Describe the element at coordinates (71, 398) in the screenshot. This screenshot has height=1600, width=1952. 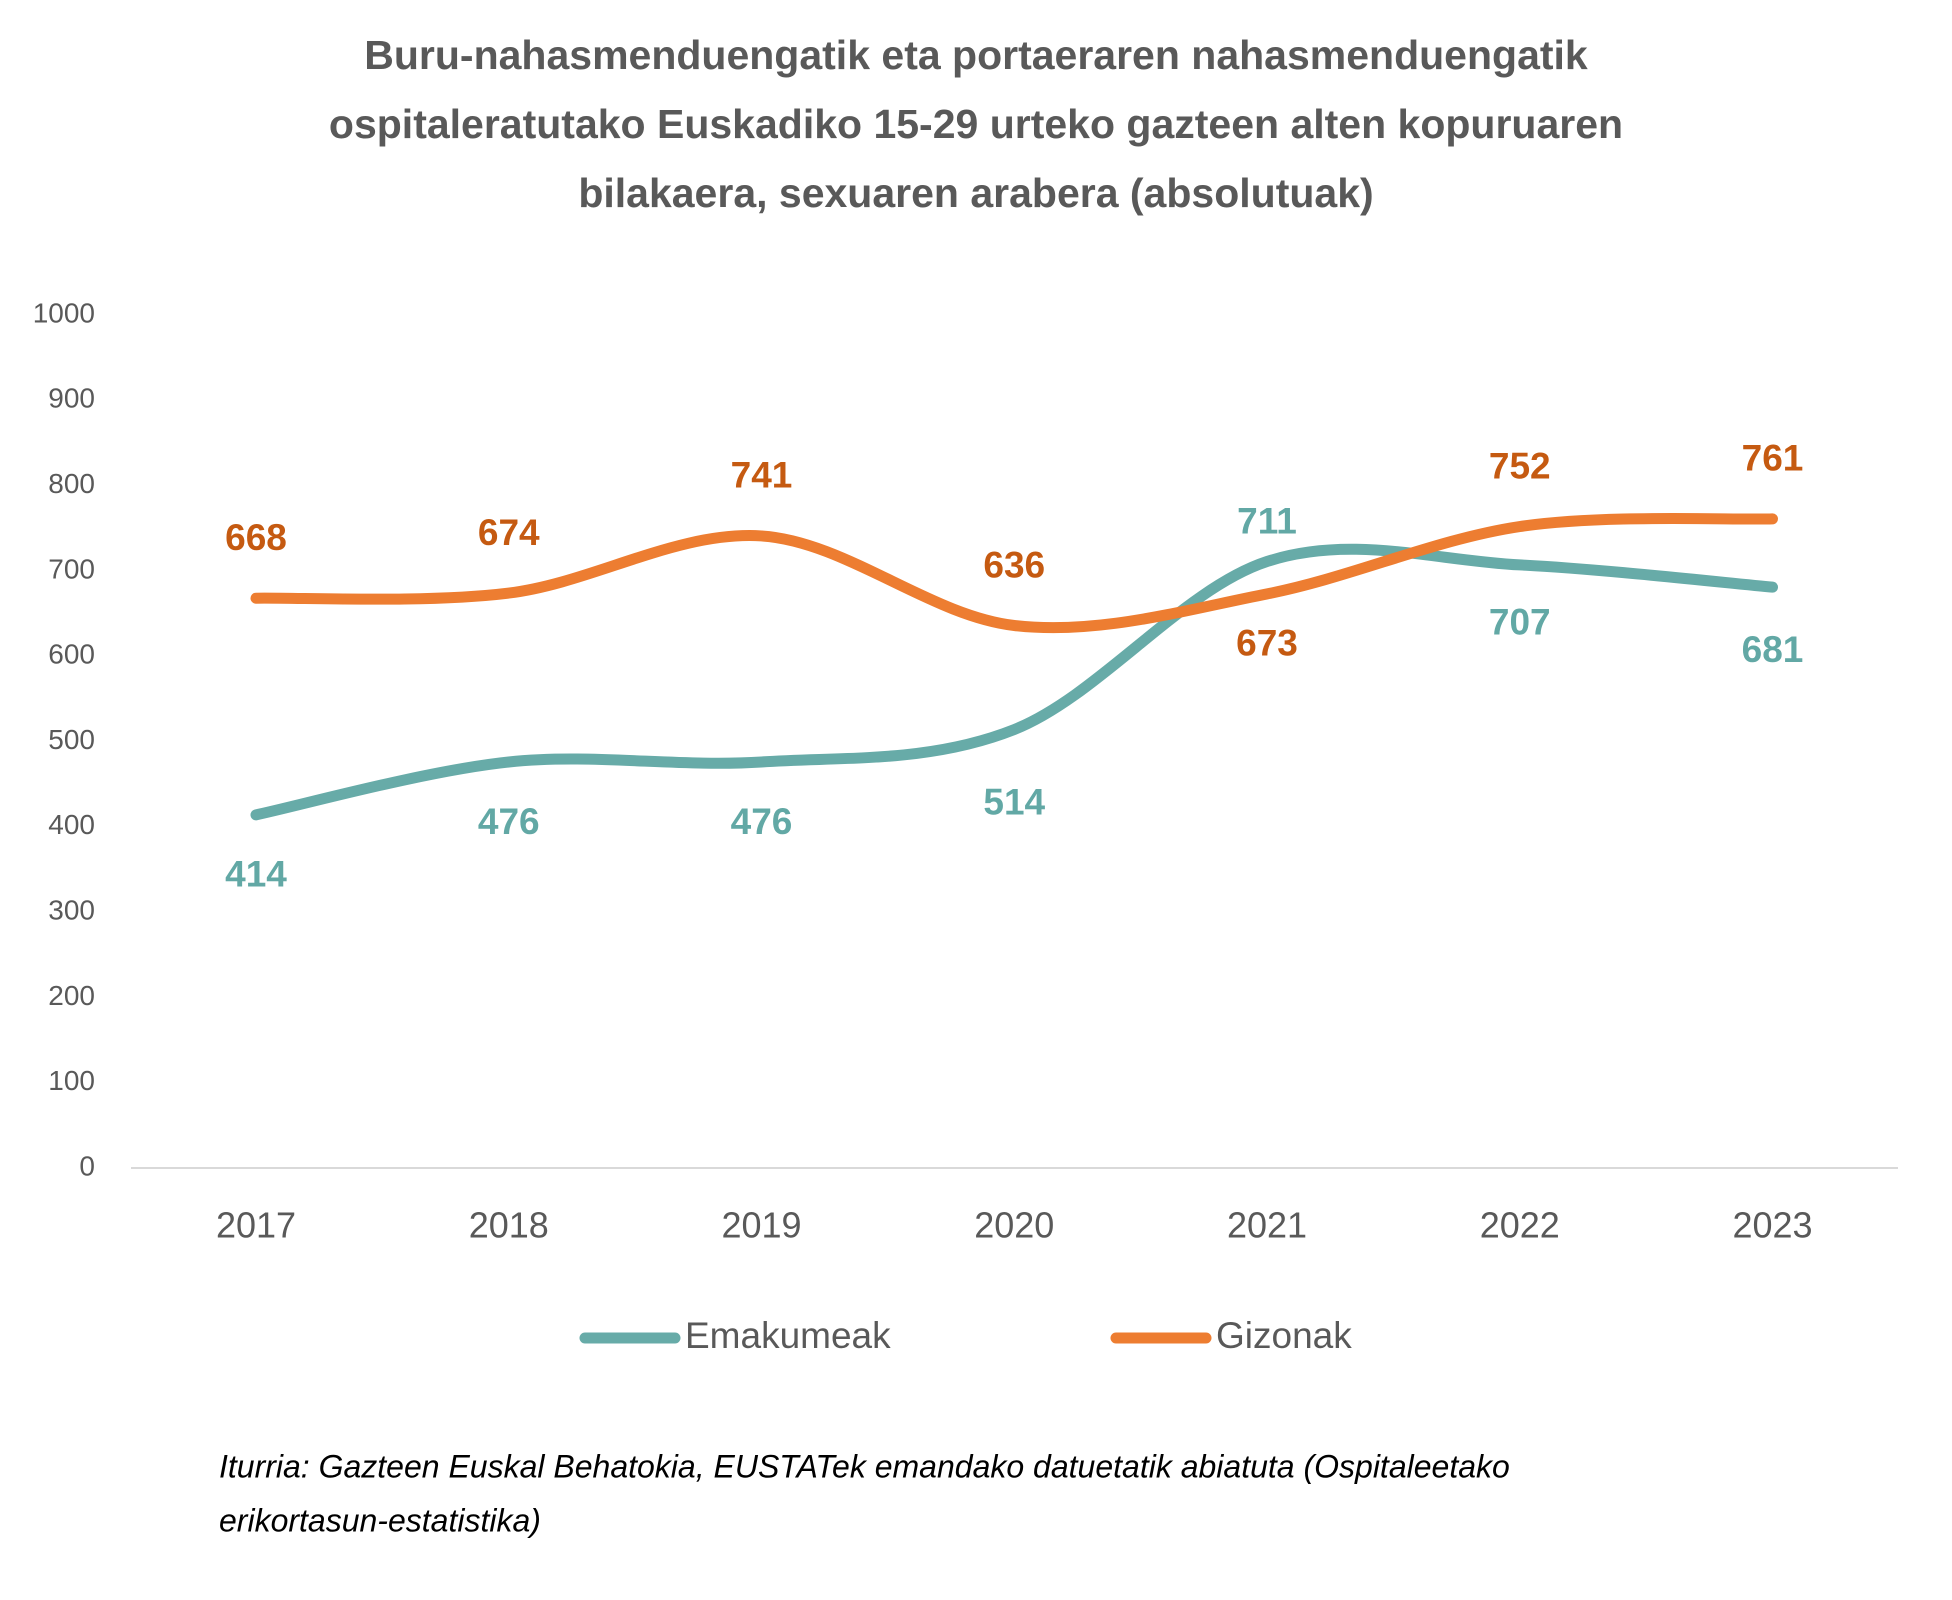
I see `y-tick-label: 900` at that location.